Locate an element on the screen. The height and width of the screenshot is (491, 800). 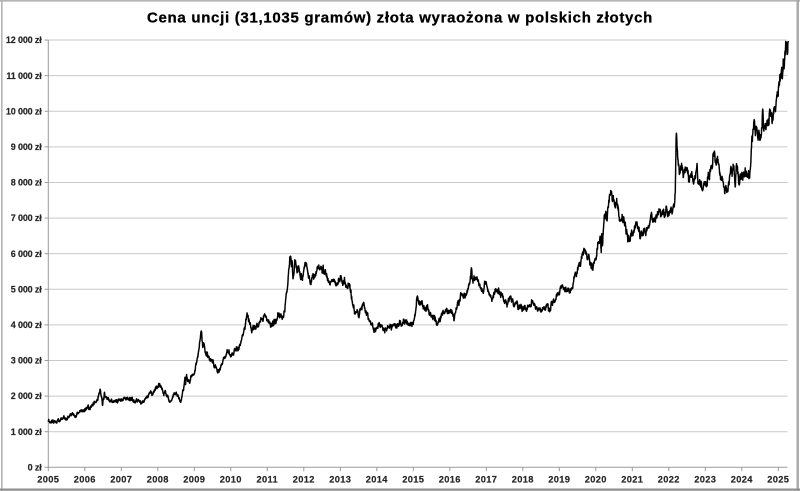
svg-text: 2012 is located at coordinates (304, 479).